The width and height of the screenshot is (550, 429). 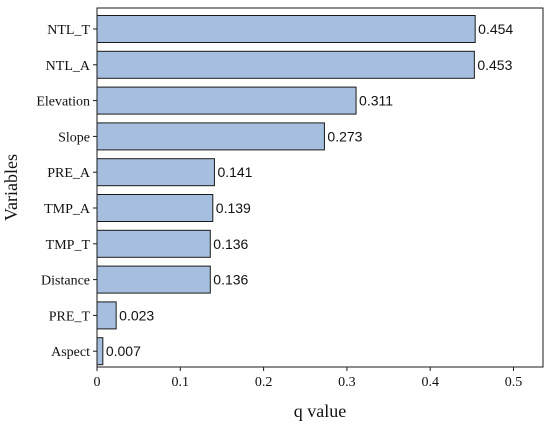 I want to click on value-label-ntl-a: 0.453, so click(x=494, y=65).